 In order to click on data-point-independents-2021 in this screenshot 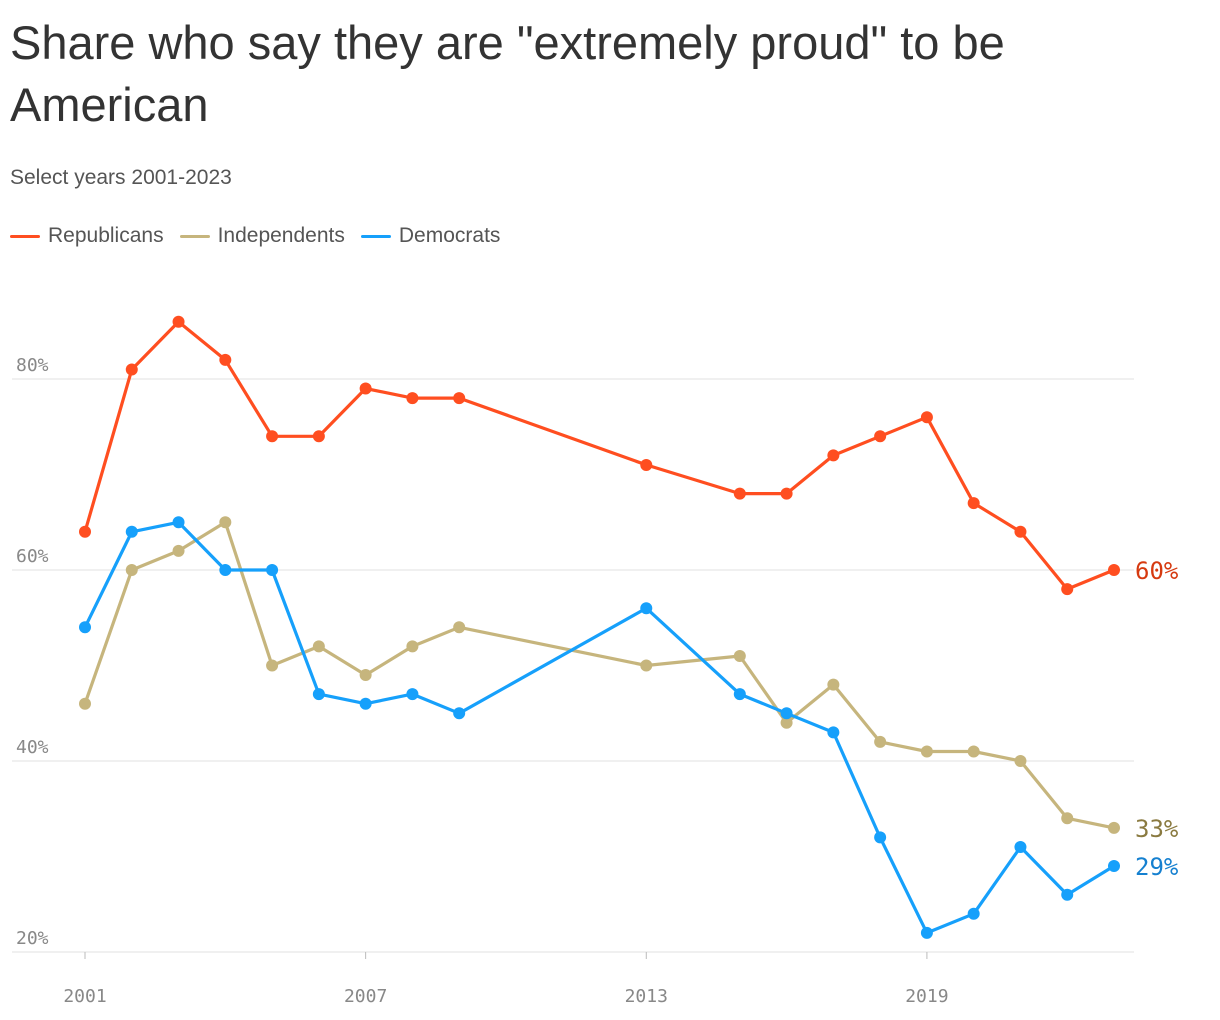, I will do `click(1020, 761)`.